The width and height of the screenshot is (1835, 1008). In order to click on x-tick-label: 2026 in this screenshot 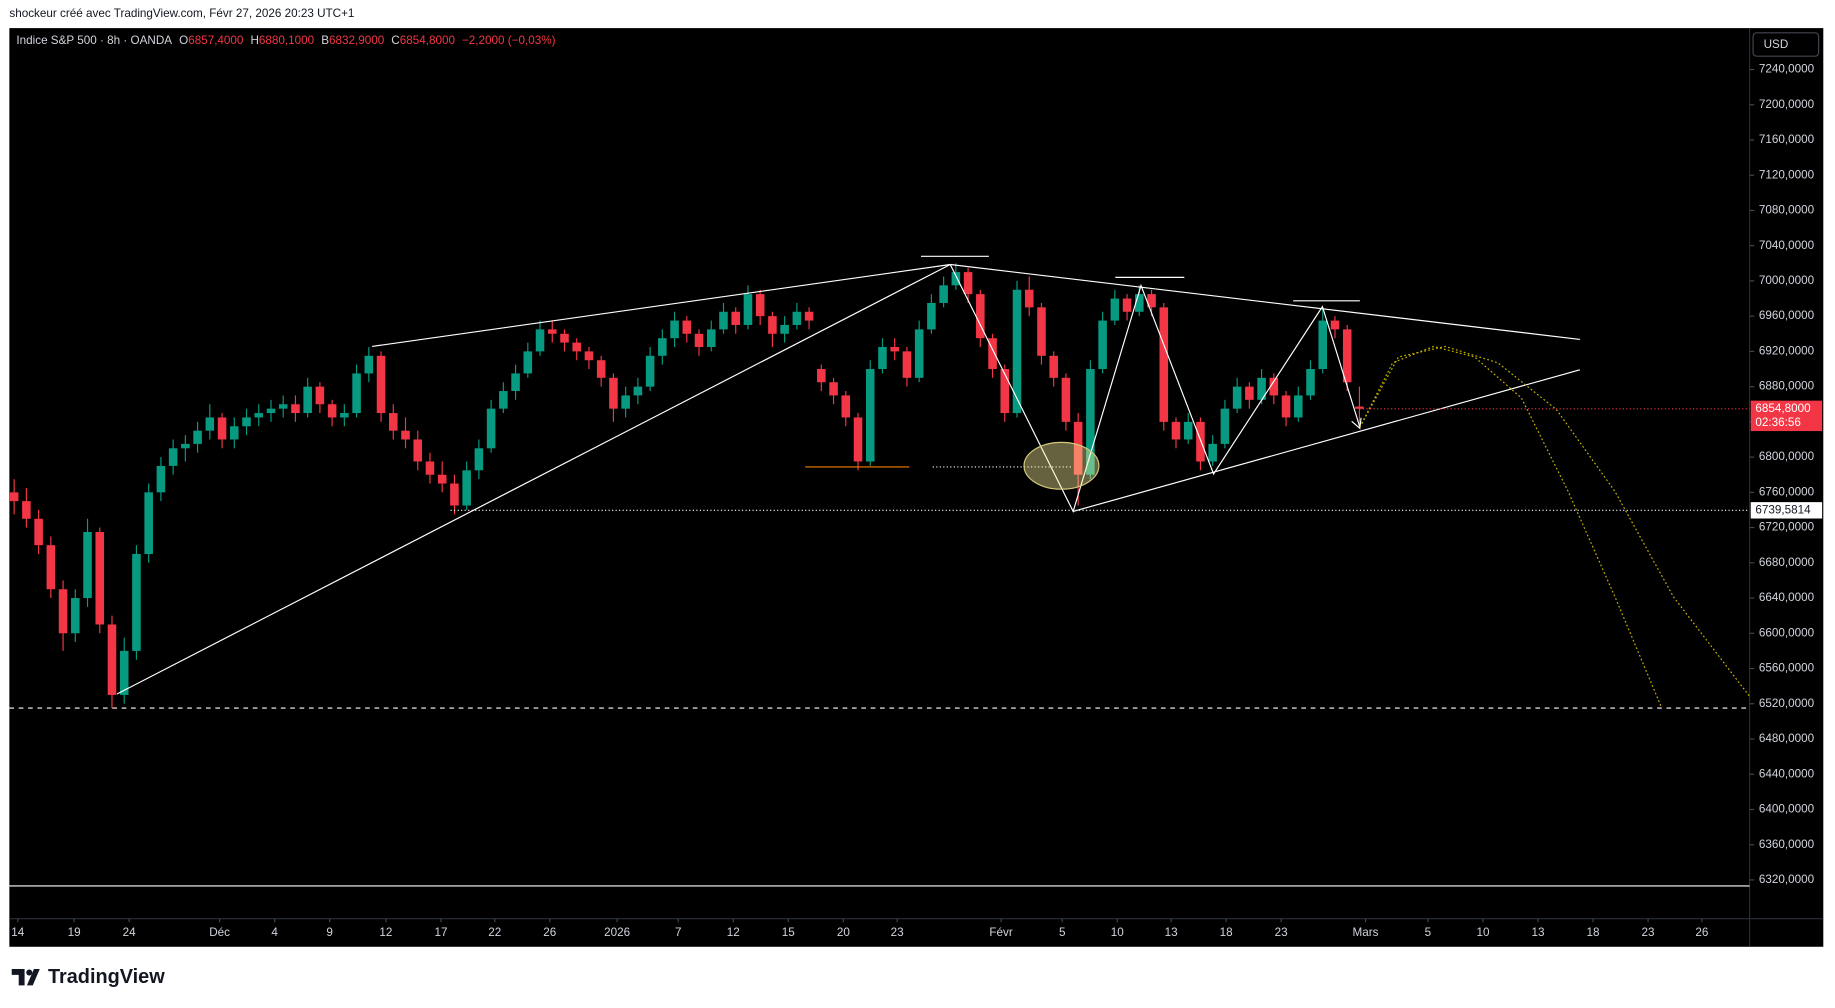, I will do `click(617, 932)`.